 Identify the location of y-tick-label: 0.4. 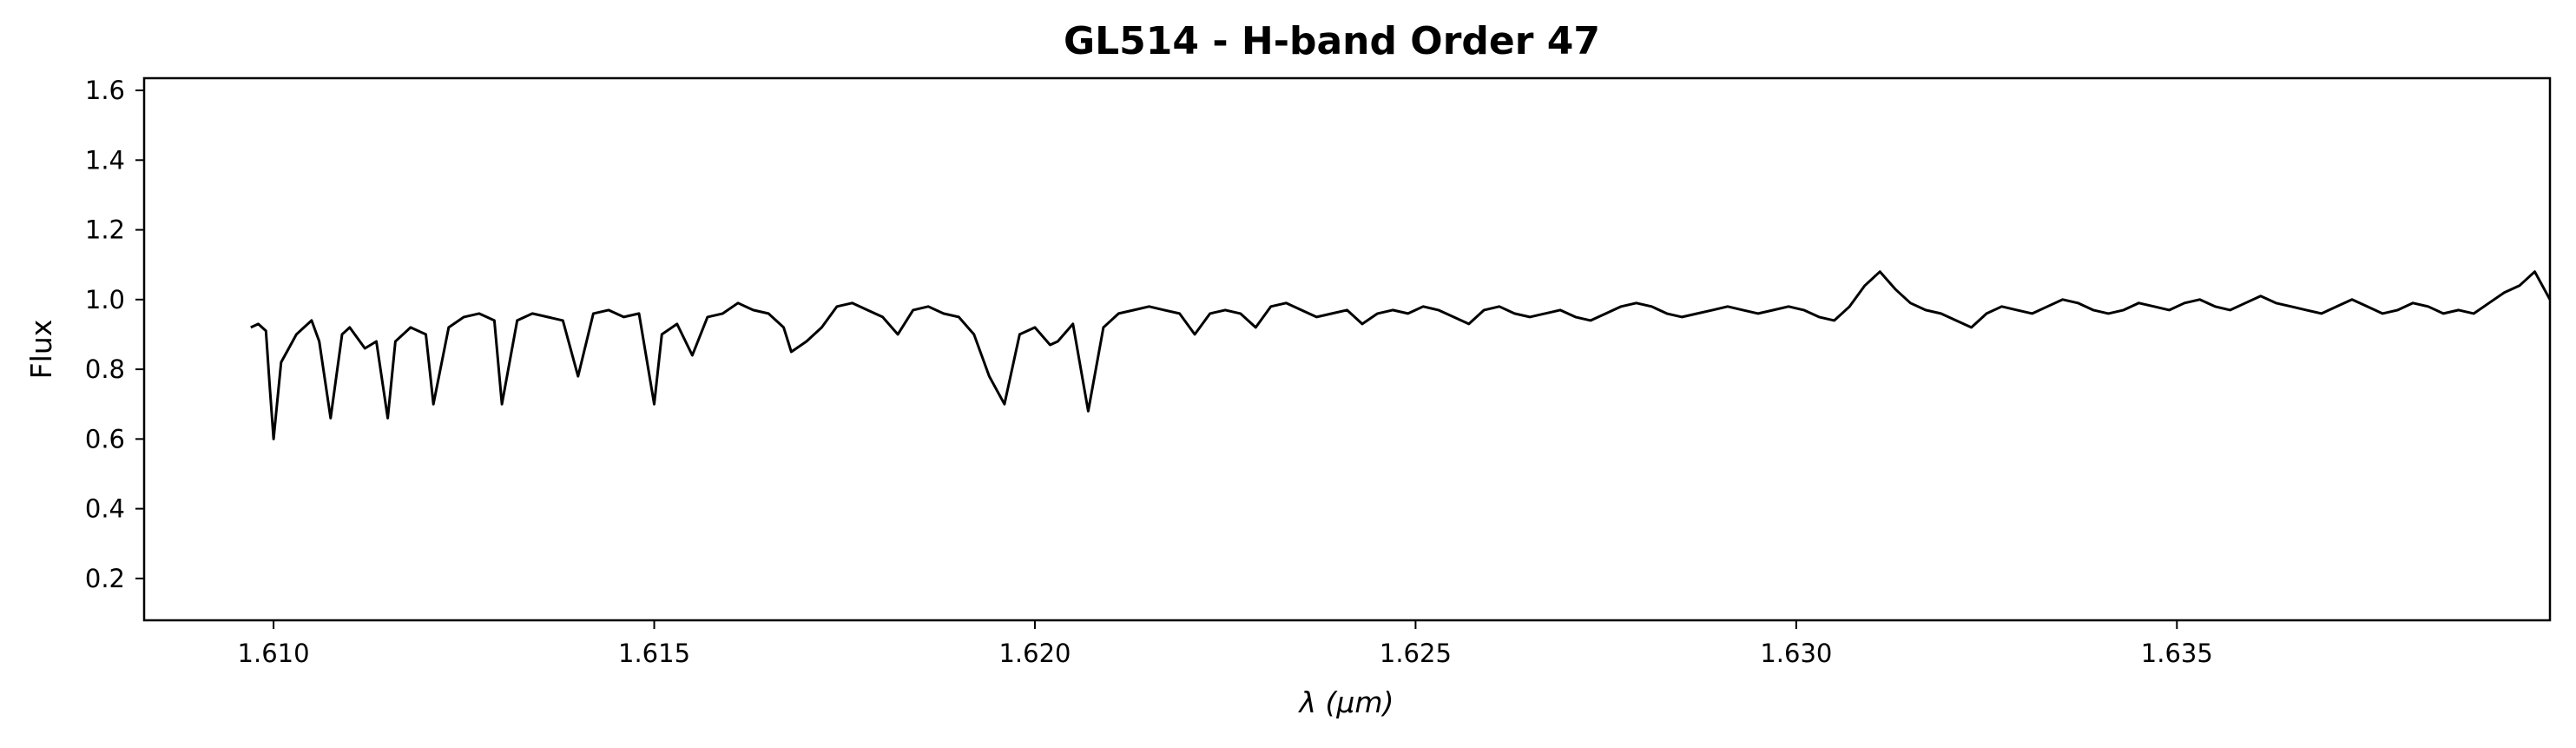
(105, 509).